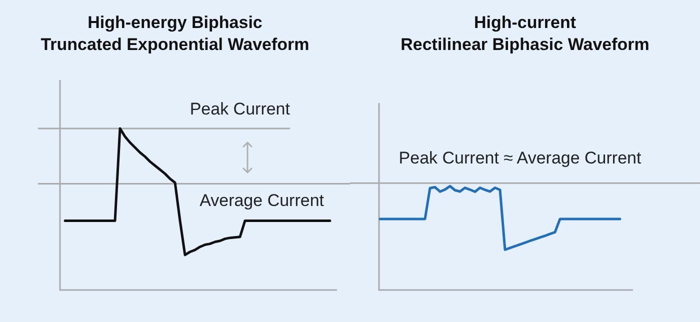 The width and height of the screenshot is (700, 322). I want to click on ref-line-label: Peak Current, so click(240, 109).